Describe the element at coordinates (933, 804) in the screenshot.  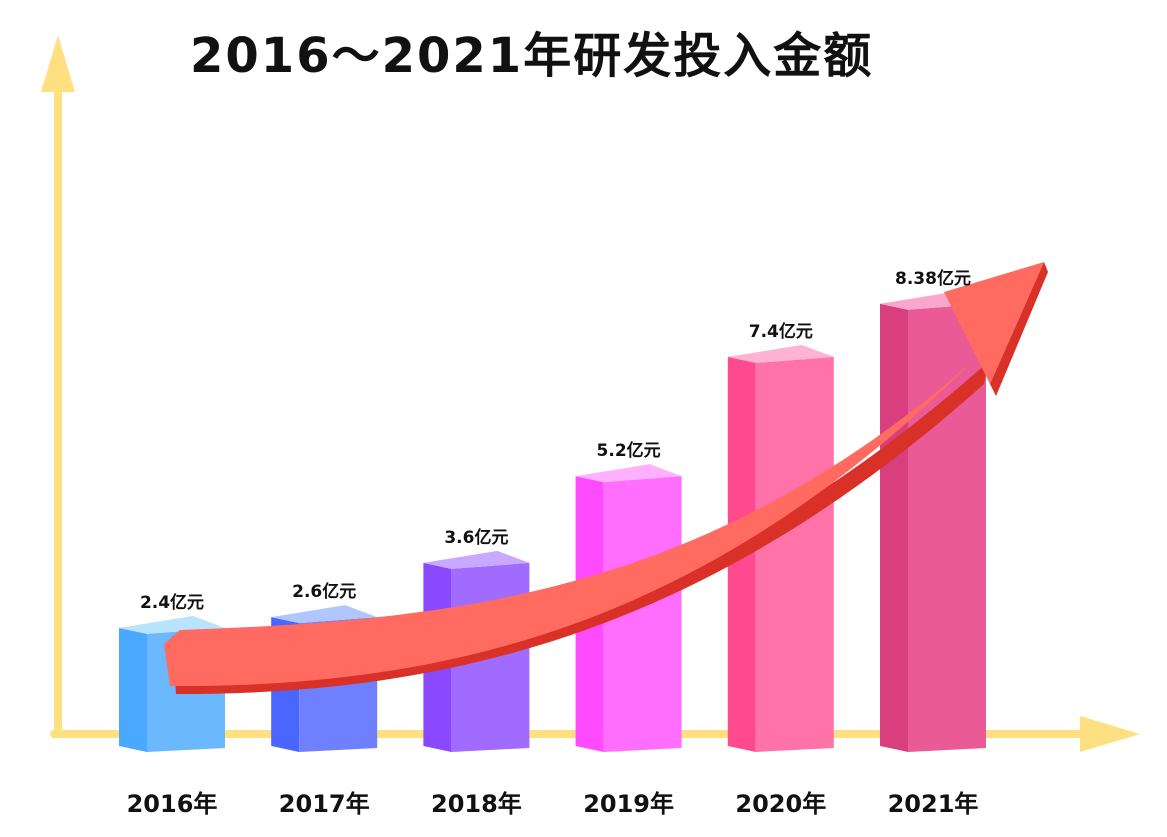
I see `category-label: 2021年` at that location.